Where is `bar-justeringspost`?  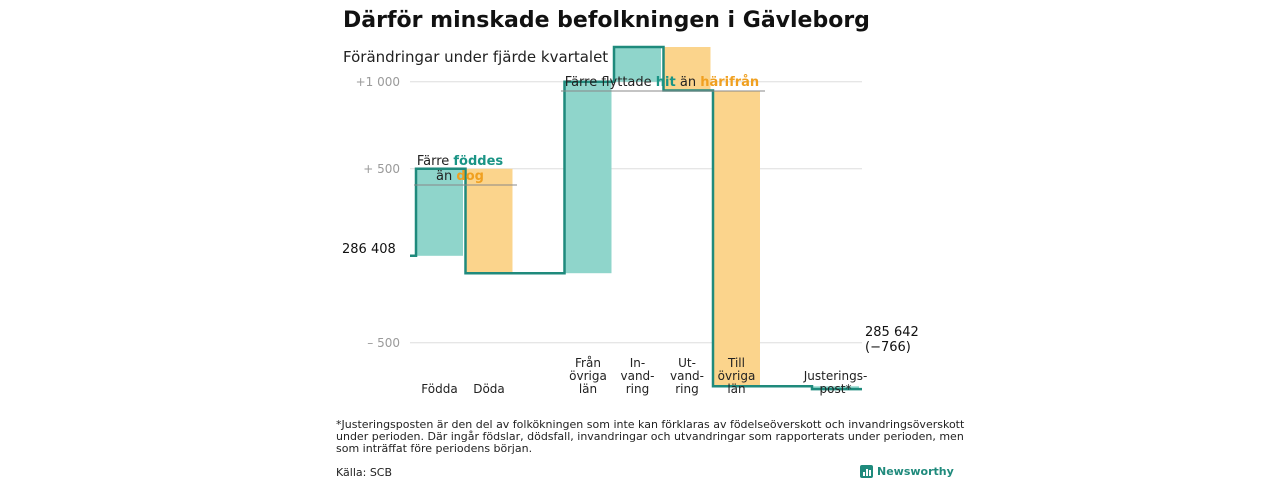
bar-justeringspost is located at coordinates (835, 388).